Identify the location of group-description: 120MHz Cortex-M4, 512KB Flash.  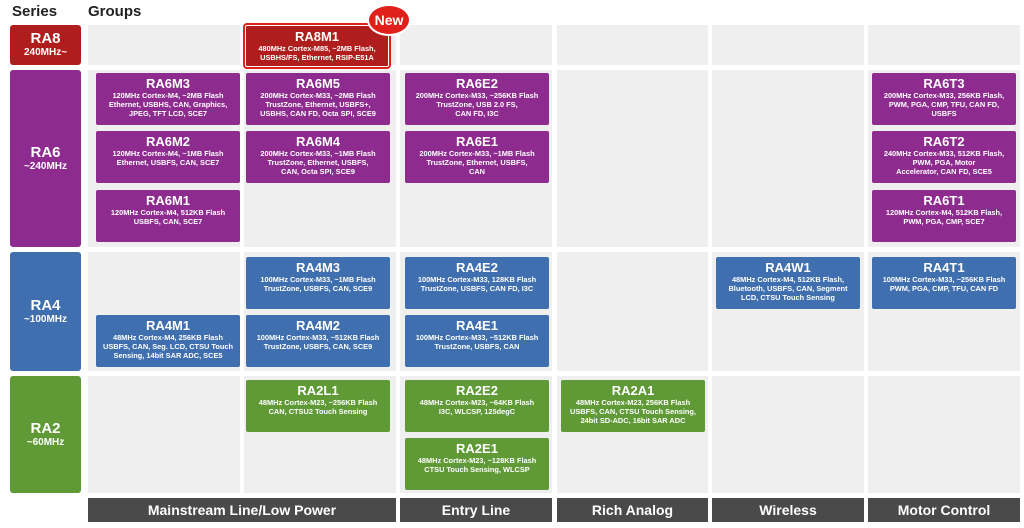
(168, 212).